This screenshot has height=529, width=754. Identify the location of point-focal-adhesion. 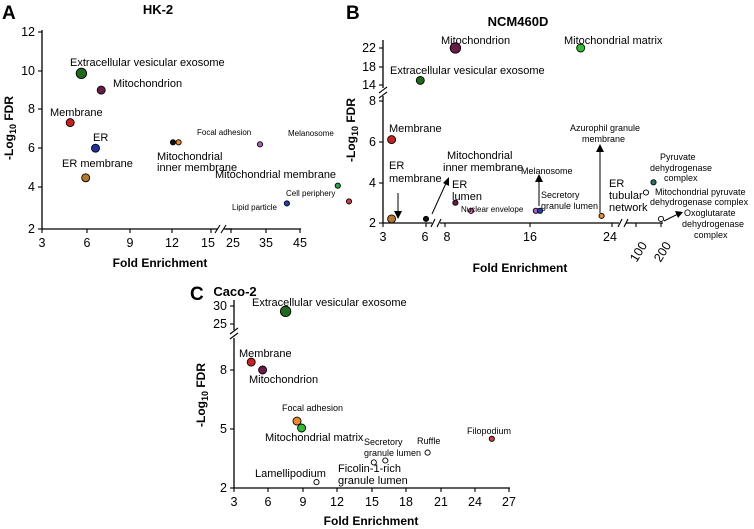
(297, 421).